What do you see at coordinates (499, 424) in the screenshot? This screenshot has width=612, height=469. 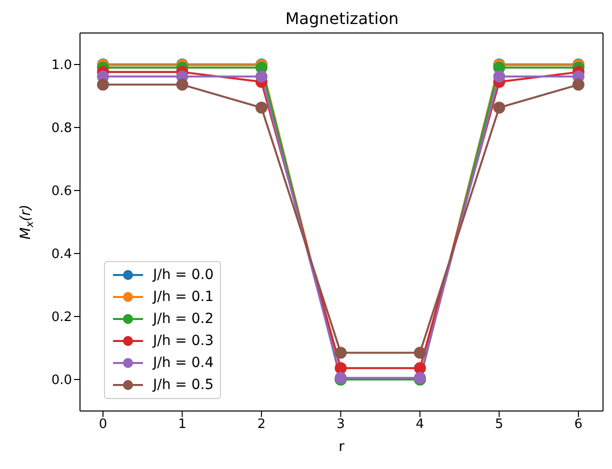 I see `x-tick-label: 5` at bounding box center [499, 424].